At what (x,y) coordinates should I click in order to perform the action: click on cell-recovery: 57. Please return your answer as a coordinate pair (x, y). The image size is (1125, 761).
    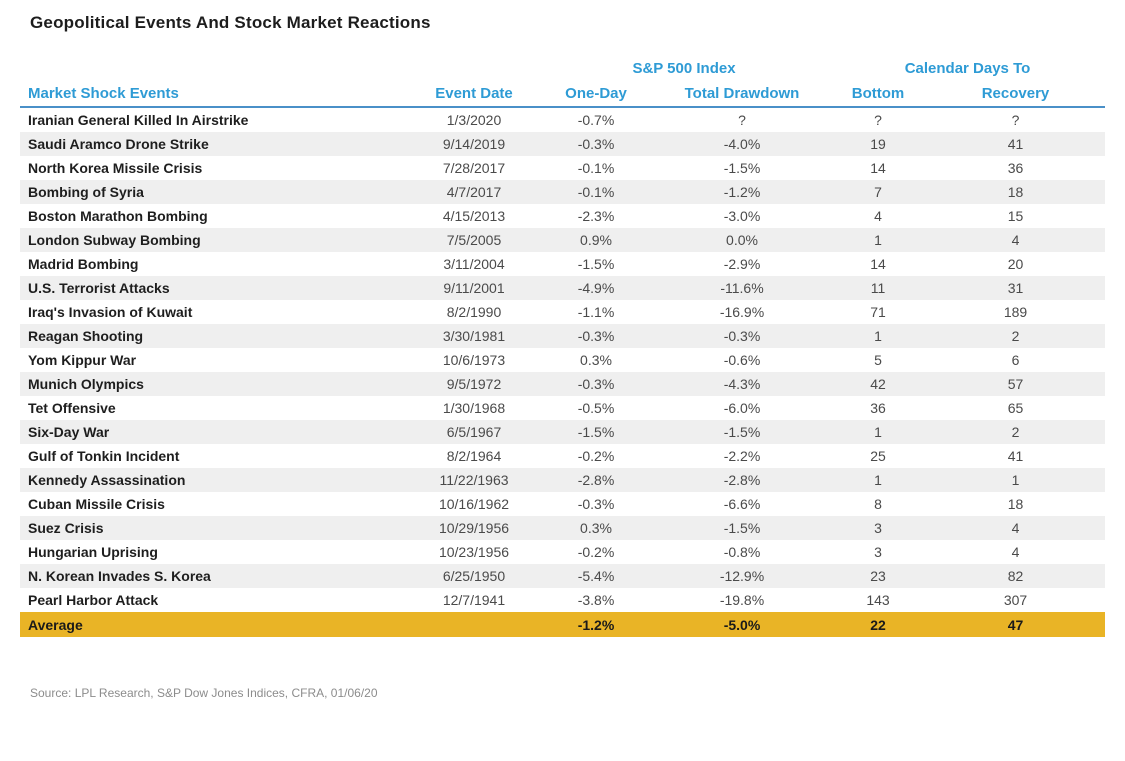
    Looking at the image, I should click on (1015, 384).